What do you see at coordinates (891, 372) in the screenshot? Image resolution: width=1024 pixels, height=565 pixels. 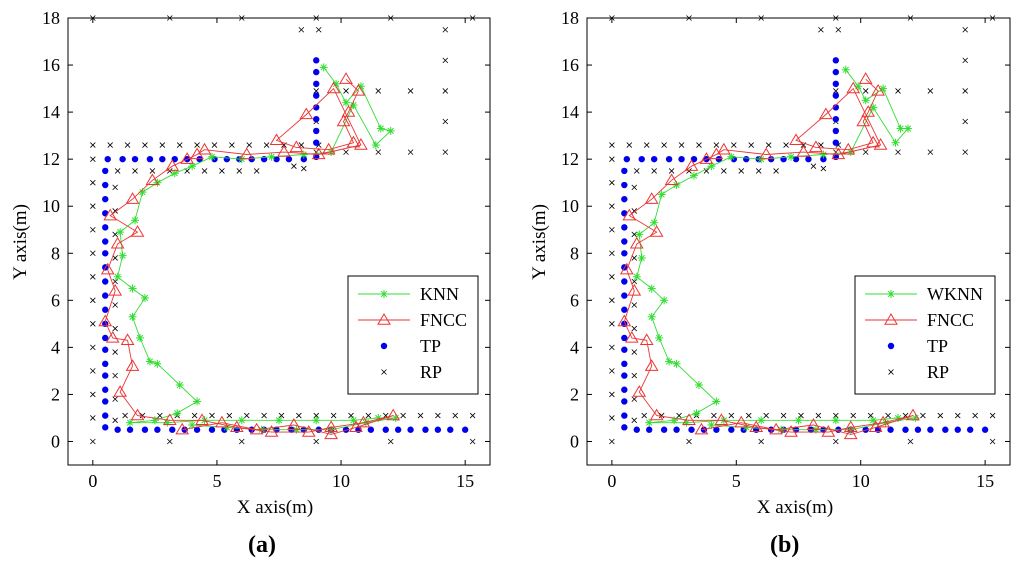 I see `legend-marker` at bounding box center [891, 372].